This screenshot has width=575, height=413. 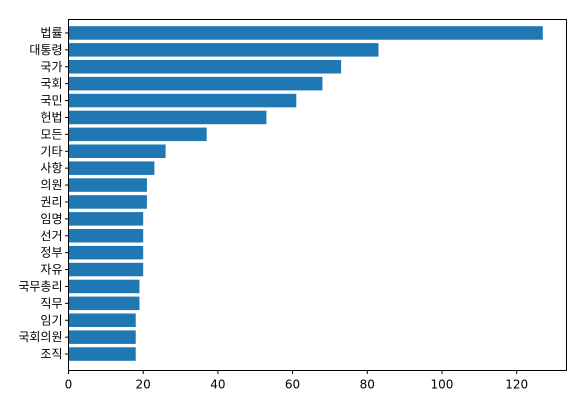 What do you see at coordinates (292, 385) in the screenshot?
I see `x-tick-label: 60` at bounding box center [292, 385].